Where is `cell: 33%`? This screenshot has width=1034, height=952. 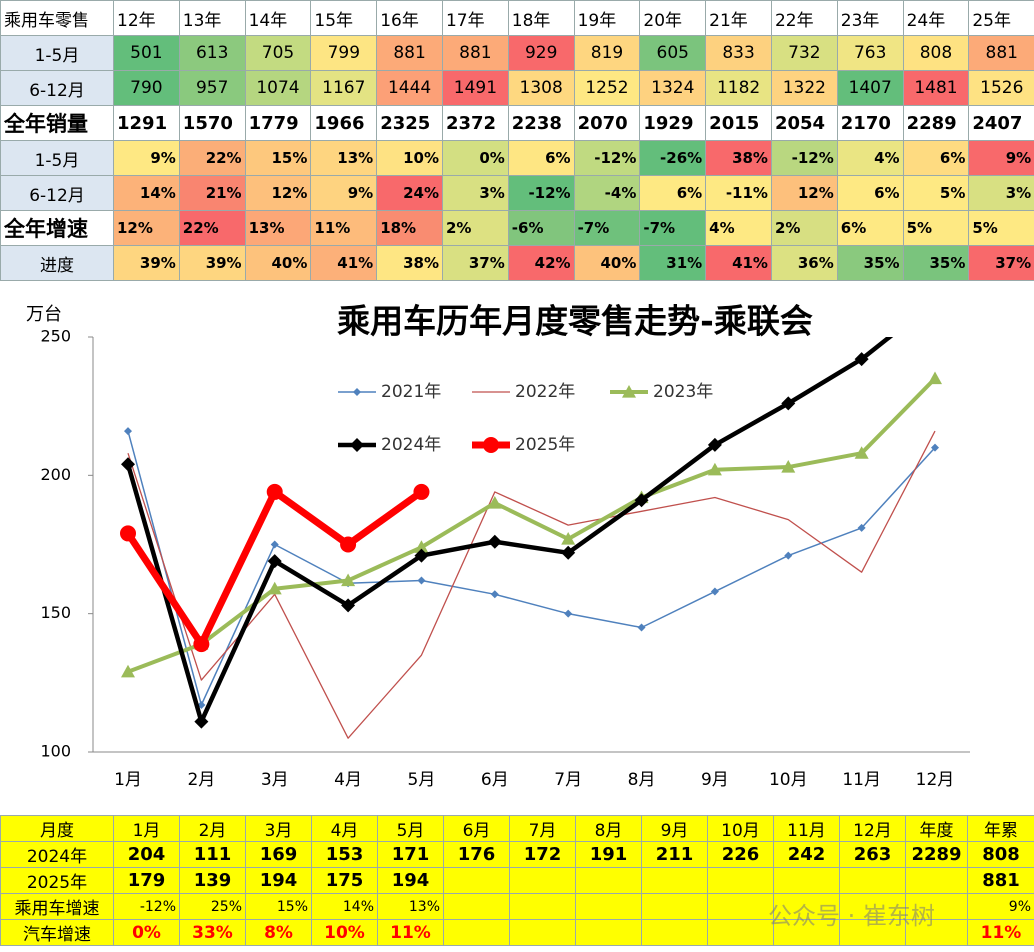 cell: 33% is located at coordinates (212, 932).